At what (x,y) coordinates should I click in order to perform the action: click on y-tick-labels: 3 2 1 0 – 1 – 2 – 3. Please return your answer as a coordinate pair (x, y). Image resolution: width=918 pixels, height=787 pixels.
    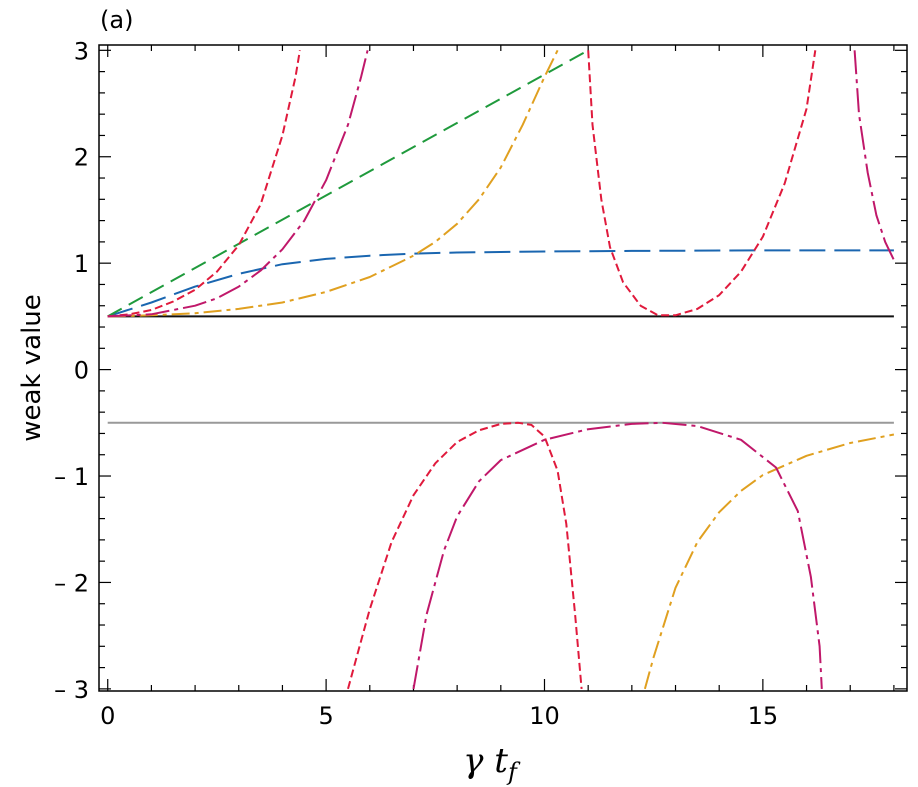
    Looking at the image, I should click on (71, 370).